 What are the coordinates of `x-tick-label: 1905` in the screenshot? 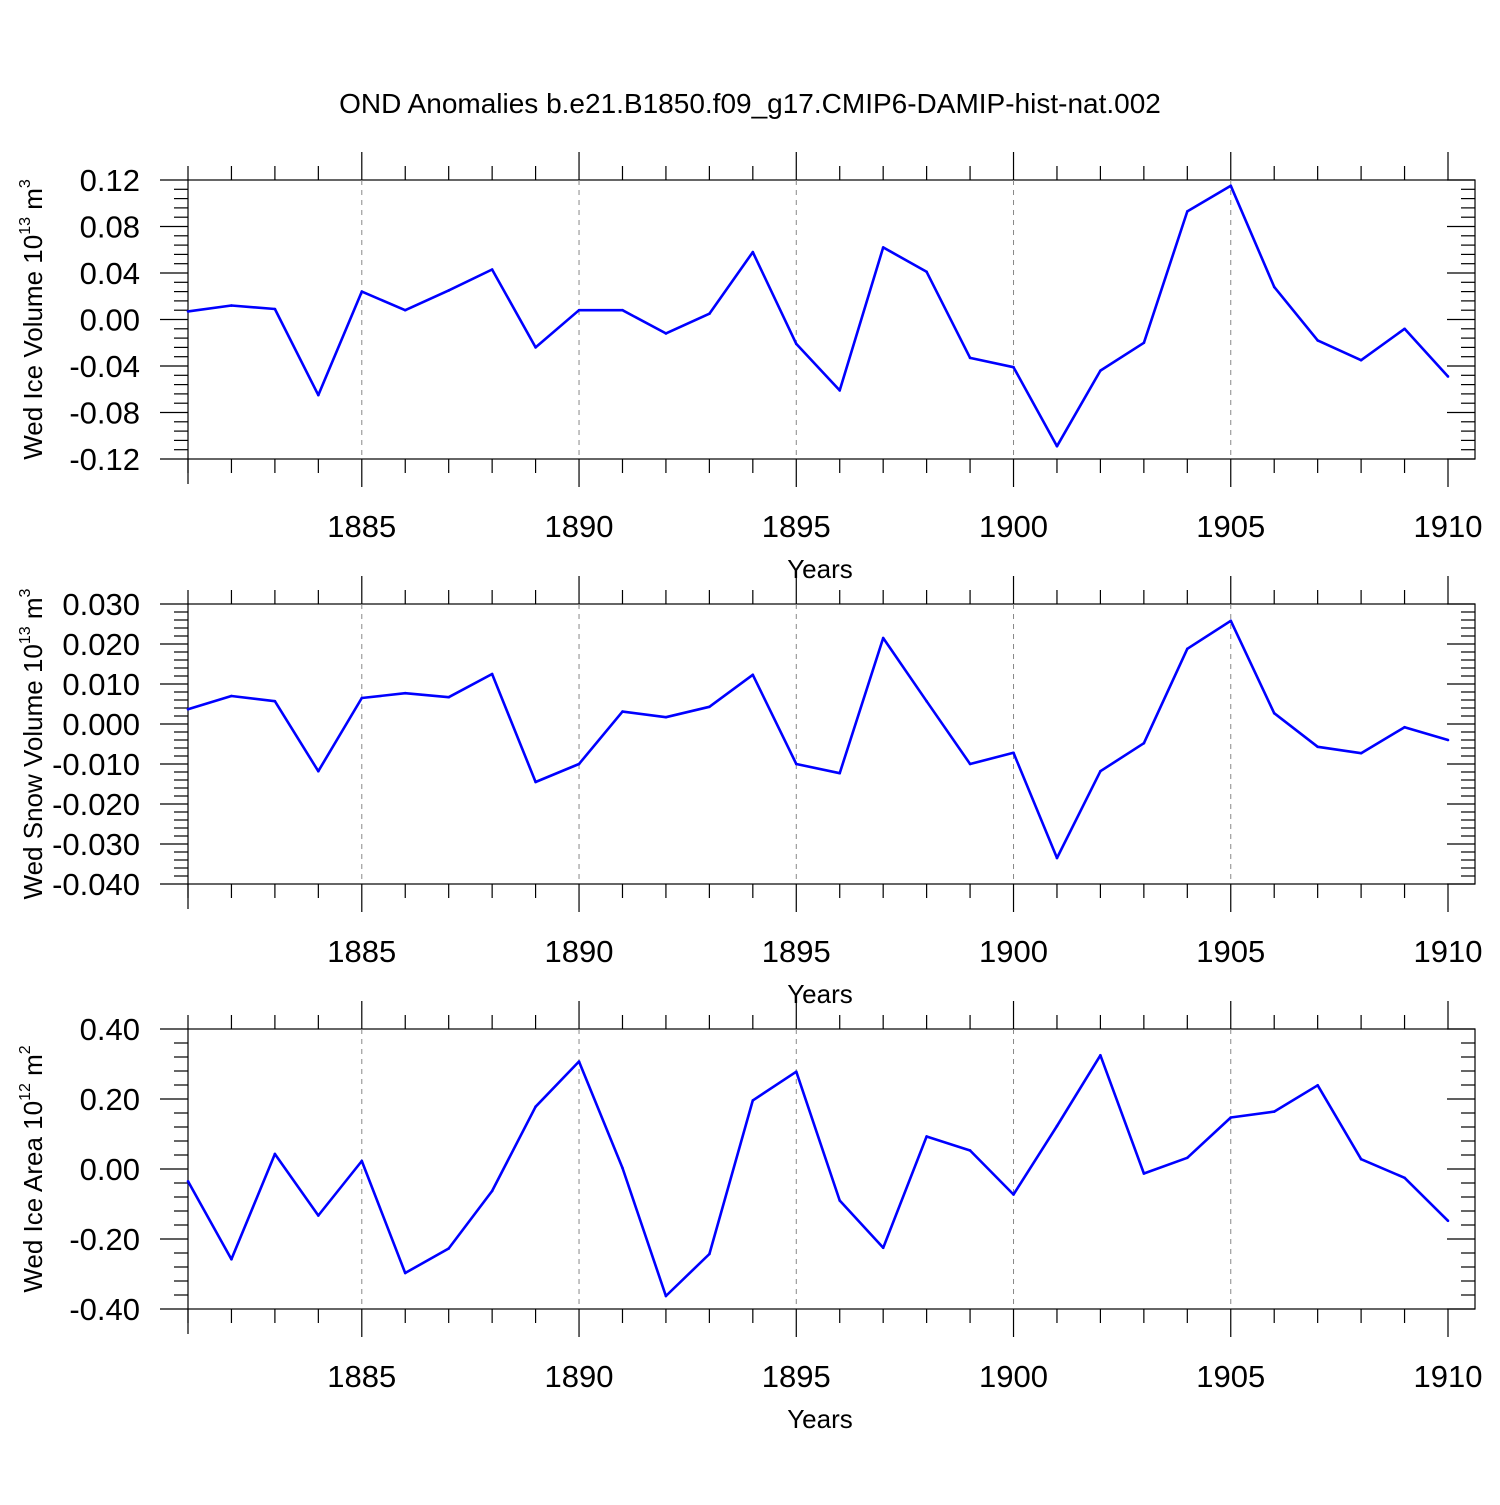 It's located at (1230, 526).